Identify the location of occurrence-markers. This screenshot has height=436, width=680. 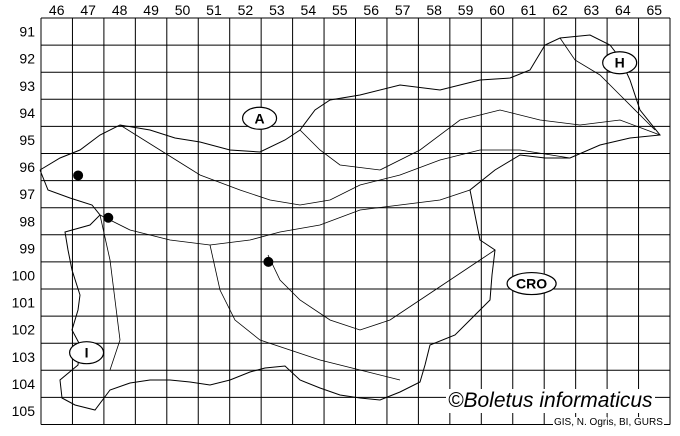
(173, 218).